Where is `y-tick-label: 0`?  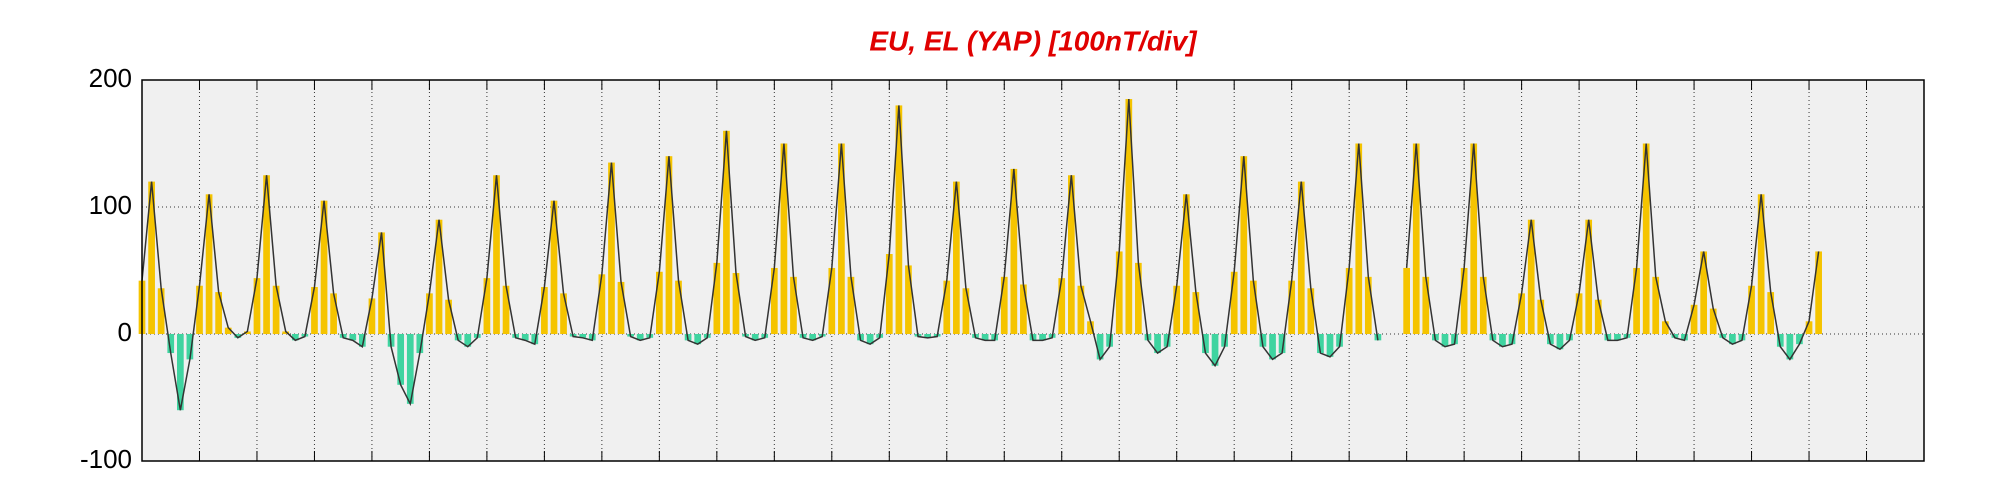
y-tick-label: 0 is located at coordinates (125, 332).